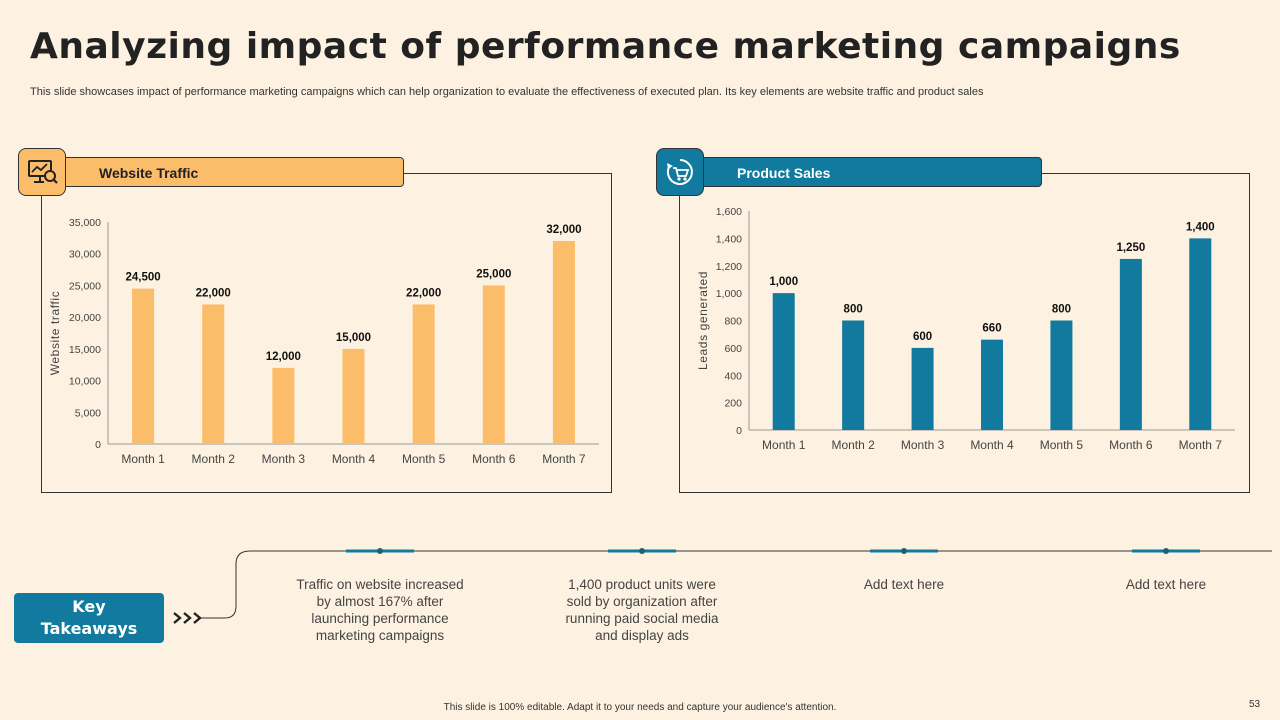 The image size is (1280, 720). I want to click on y-tick-label: 10,000, so click(85, 382).